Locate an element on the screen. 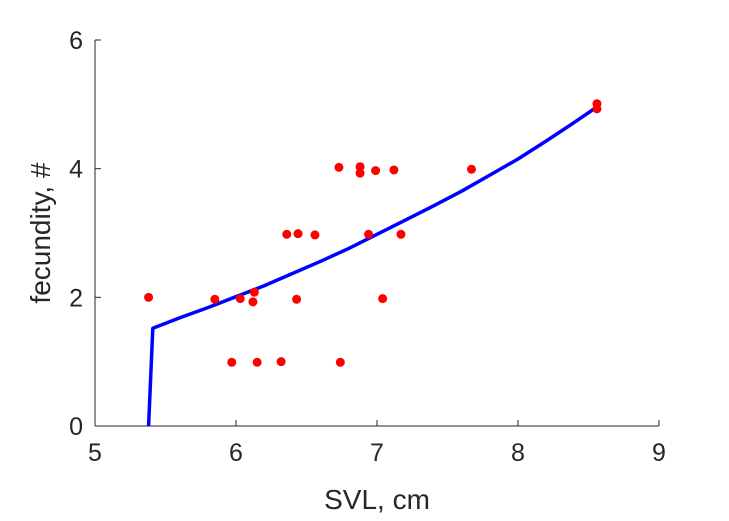 This screenshot has height=521, width=729. y-tick-label: 0 is located at coordinates (76, 427).